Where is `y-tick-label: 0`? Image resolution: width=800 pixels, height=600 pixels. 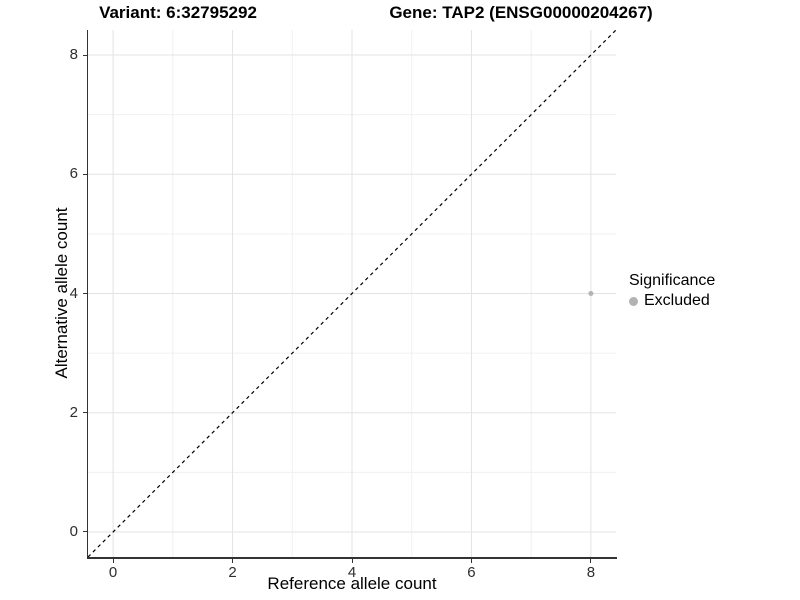 y-tick-label: 0 is located at coordinates (73, 531).